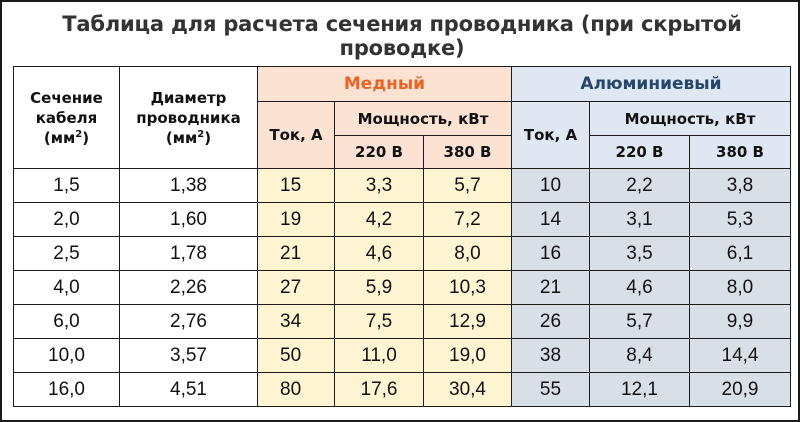 The height and width of the screenshot is (422, 800). Describe the element at coordinates (208, 137) in the screenshot. I see `header-conductor-diameter-unit-close: )` at that location.